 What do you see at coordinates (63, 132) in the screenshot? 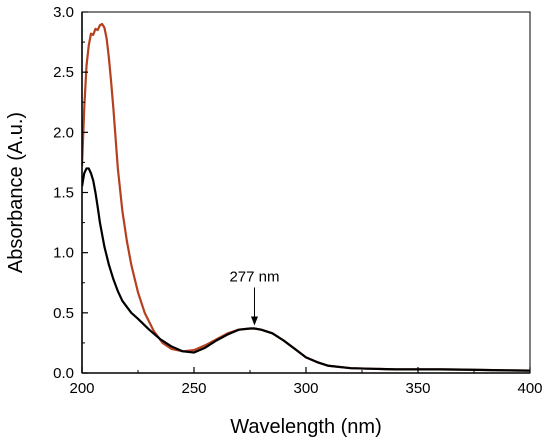
I see `y-tick-label: 2.0` at bounding box center [63, 132].